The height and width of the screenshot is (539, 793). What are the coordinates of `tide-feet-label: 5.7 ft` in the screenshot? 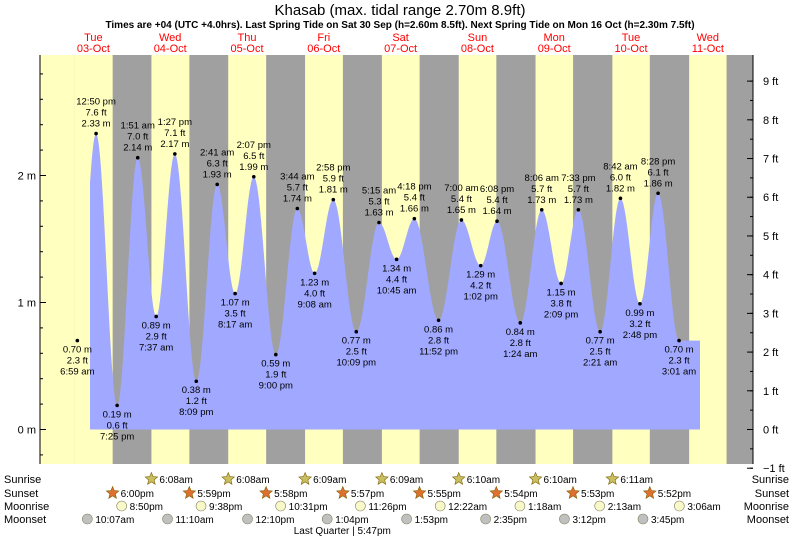 It's located at (541, 189).